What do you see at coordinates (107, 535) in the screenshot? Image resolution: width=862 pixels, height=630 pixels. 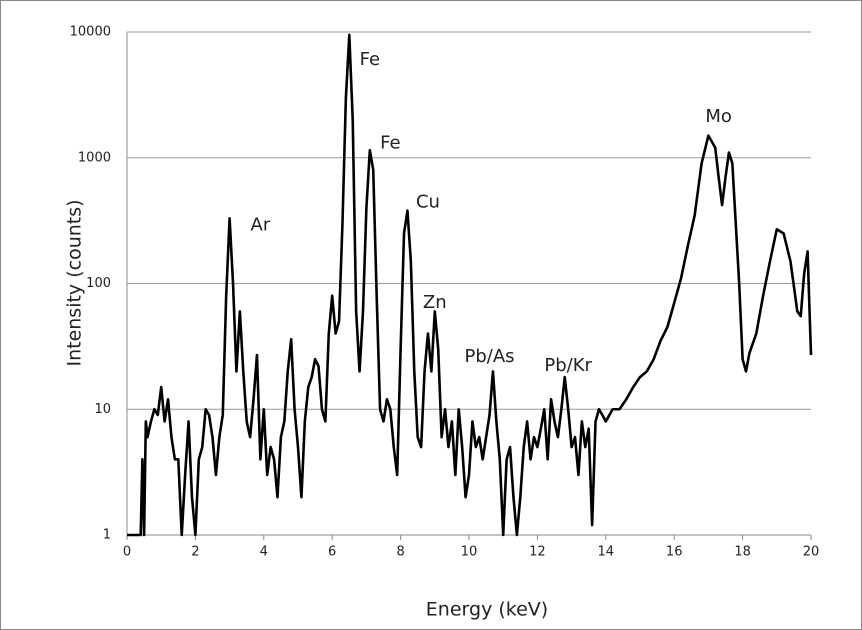 I see `y-tick-label: 1` at bounding box center [107, 535].